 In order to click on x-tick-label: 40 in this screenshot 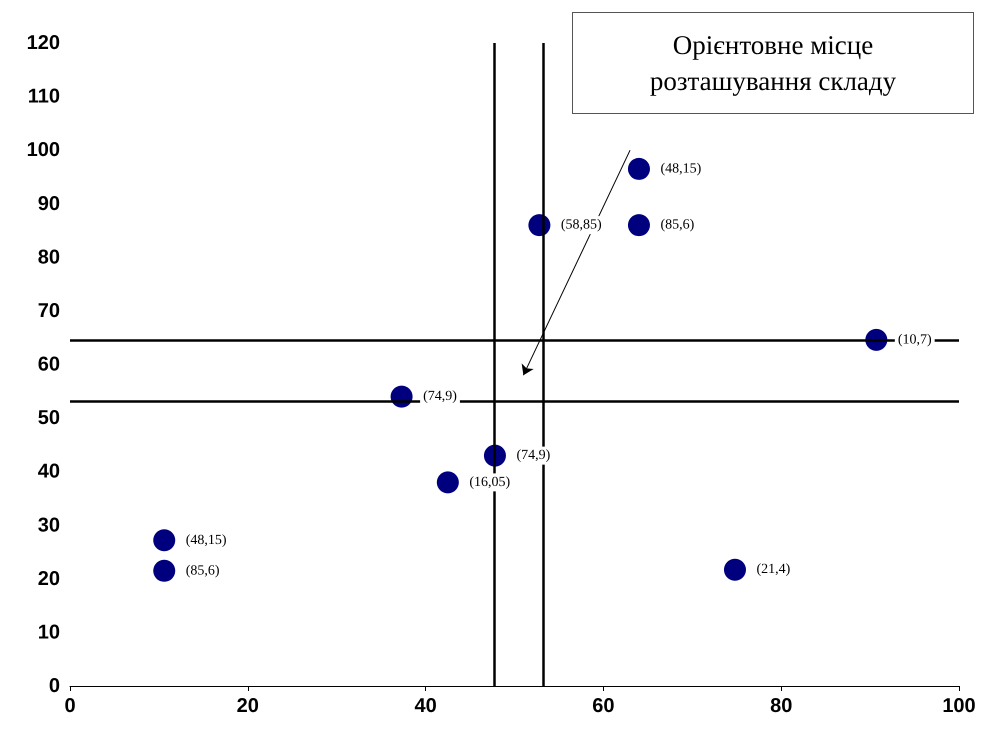, I will do `click(425, 706)`.